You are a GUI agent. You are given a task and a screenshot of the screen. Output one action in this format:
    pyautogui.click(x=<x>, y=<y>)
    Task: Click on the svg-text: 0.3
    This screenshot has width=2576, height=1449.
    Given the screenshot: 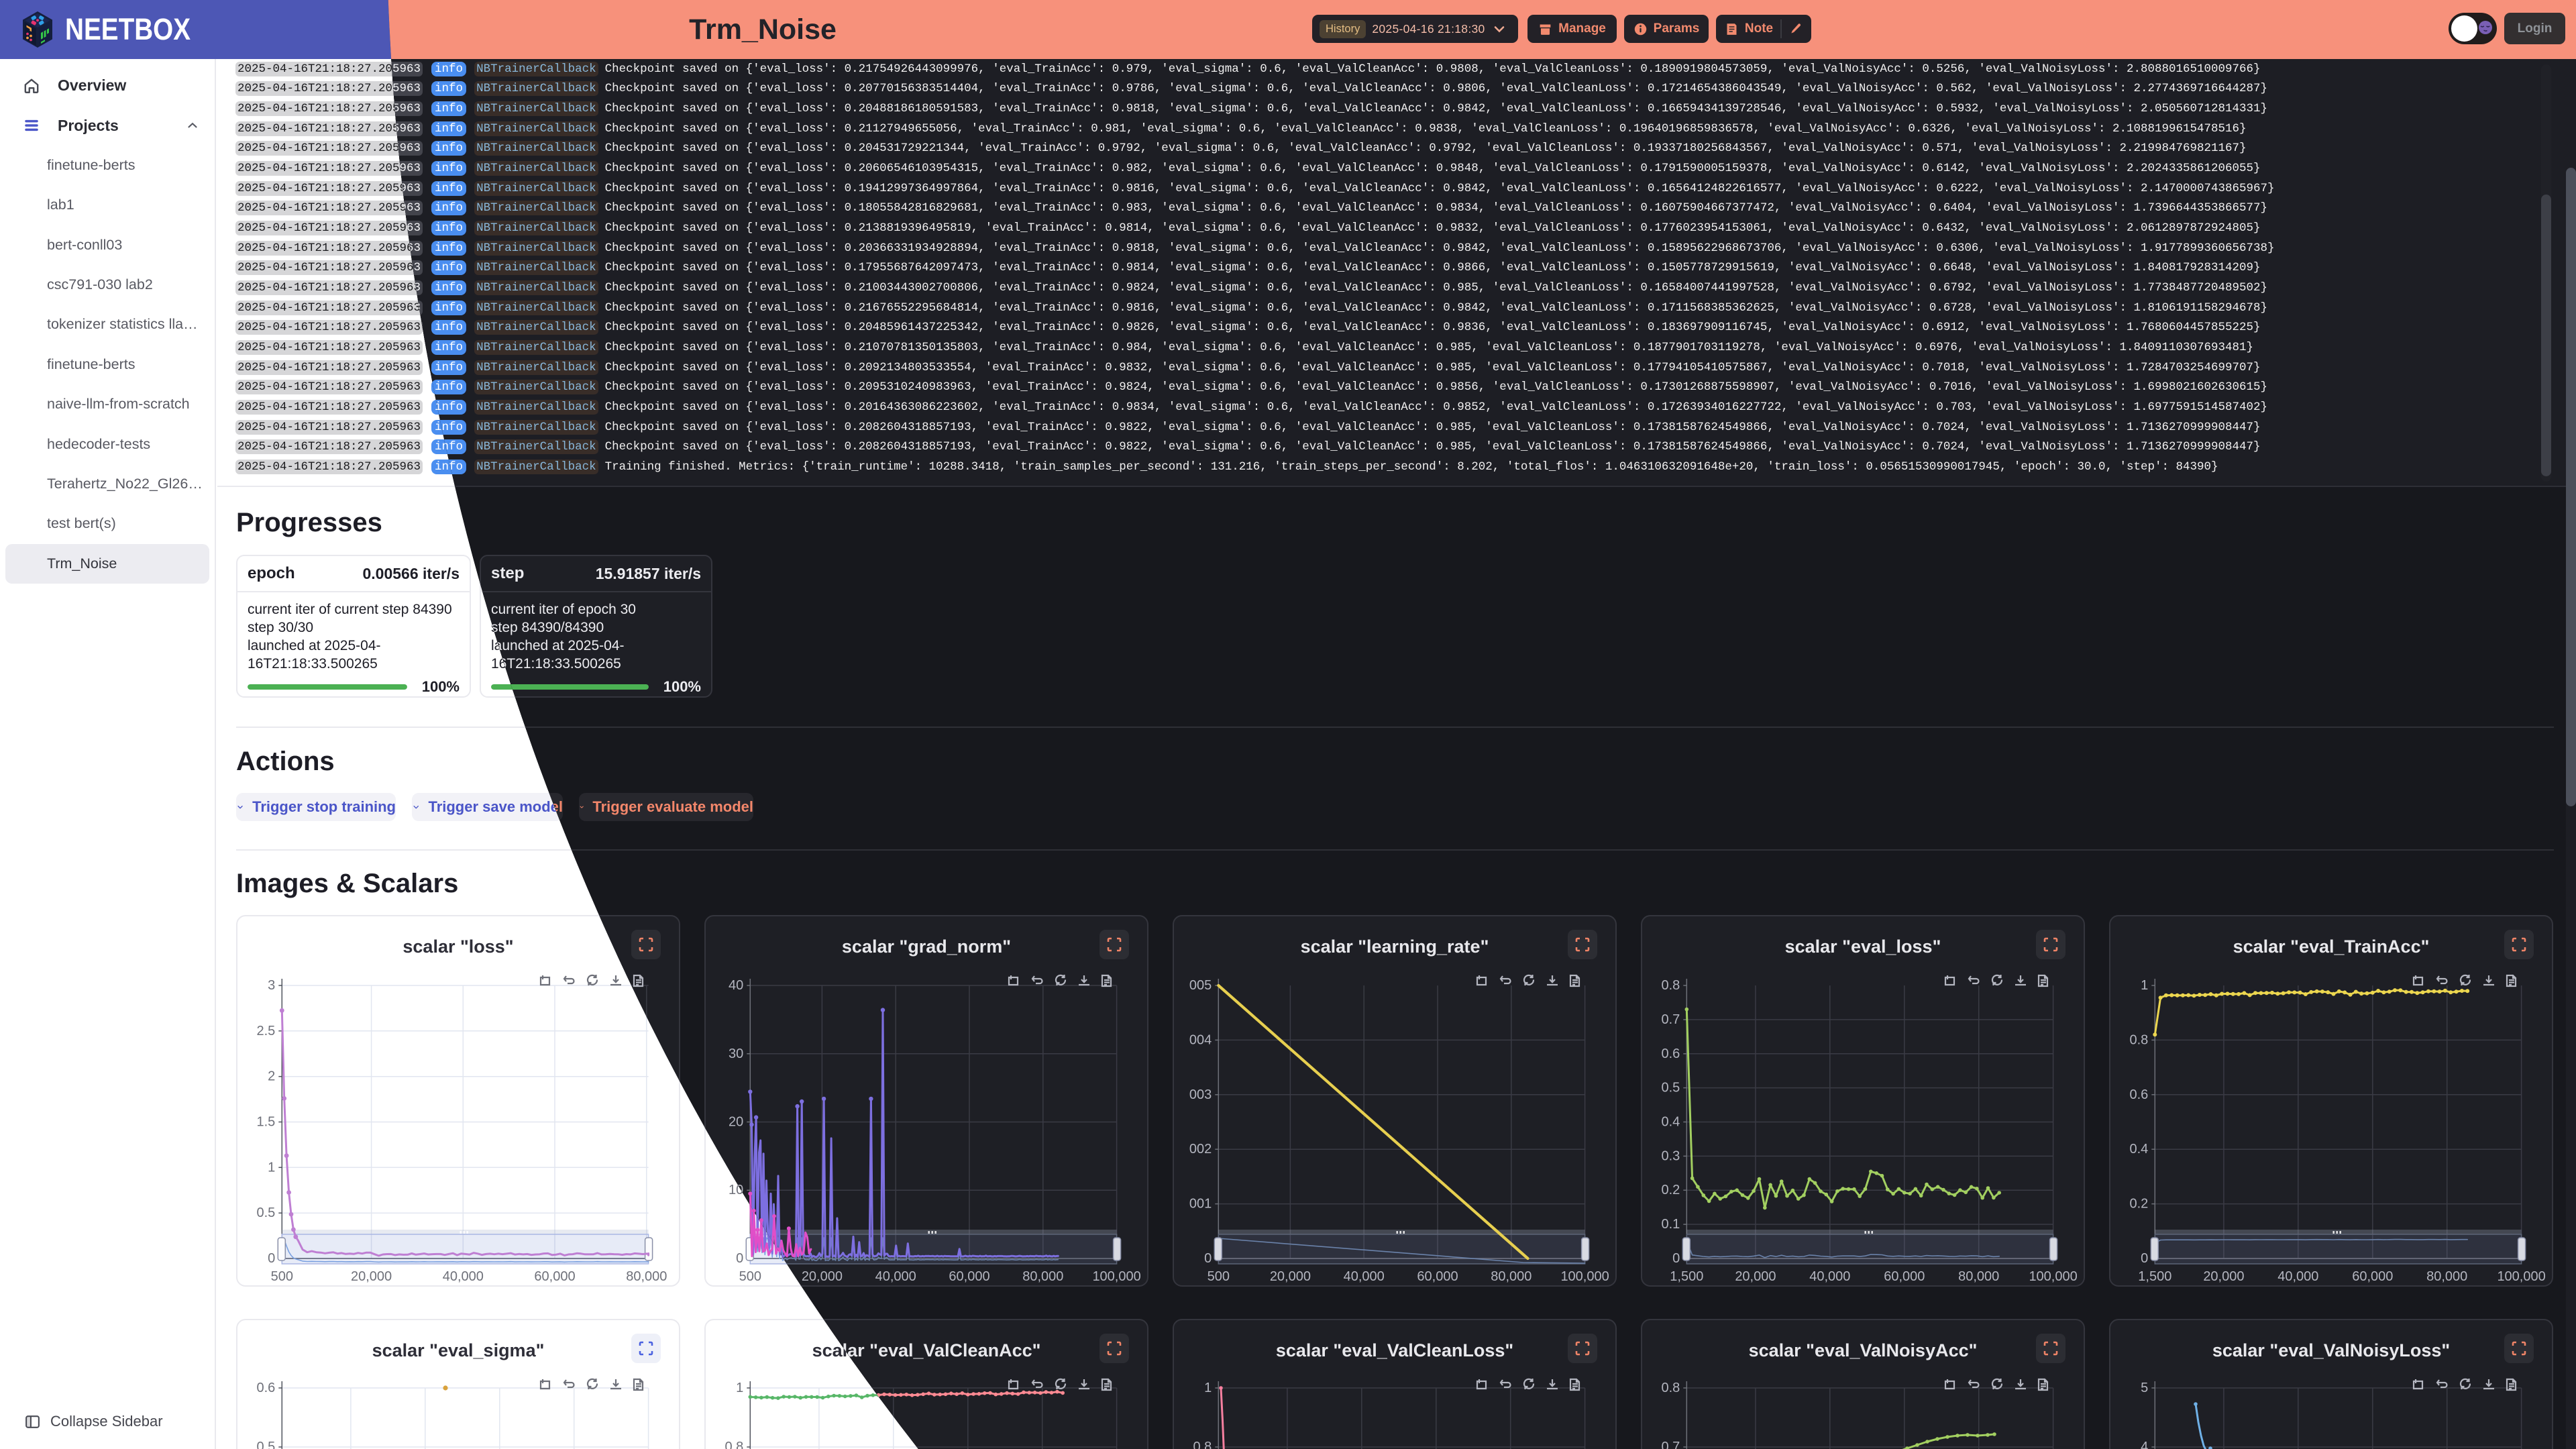 What is the action you would take?
    pyautogui.click(x=1670, y=1155)
    